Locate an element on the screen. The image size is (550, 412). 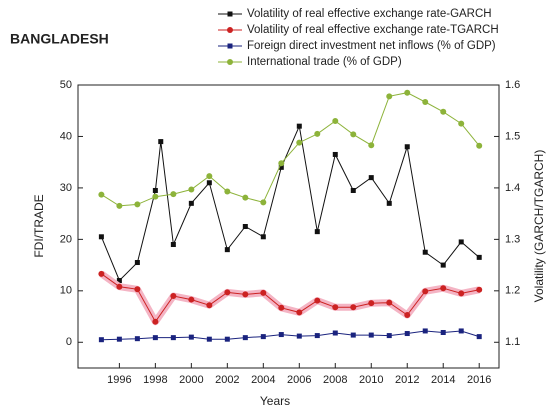
y-tick-label: 50 is located at coordinates (66, 85).